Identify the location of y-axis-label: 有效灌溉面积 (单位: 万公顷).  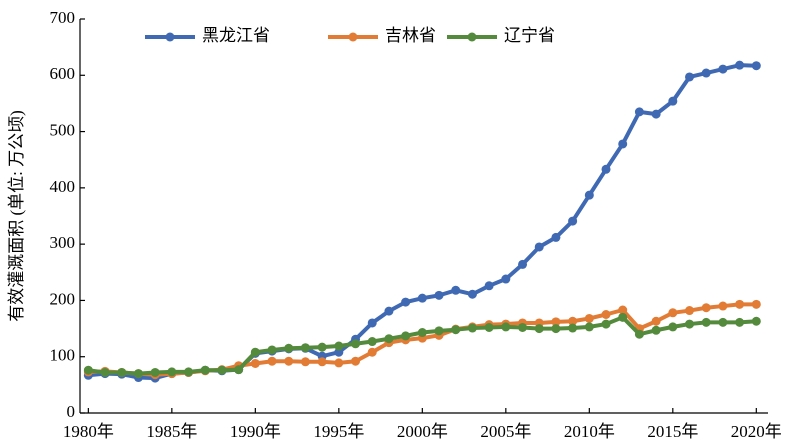
(16, 216).